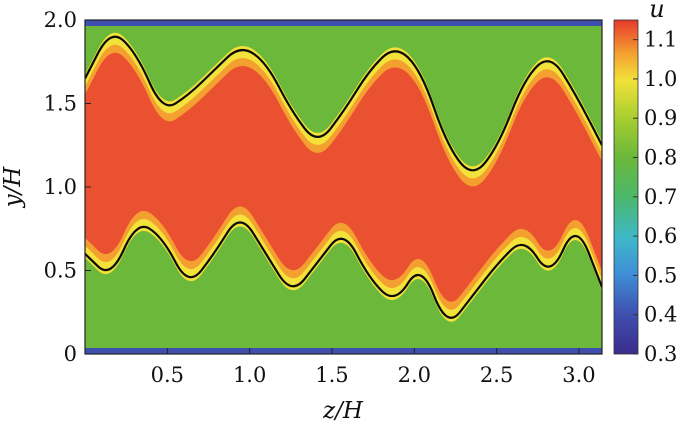 This screenshot has width=700, height=429. What do you see at coordinates (660, 236) in the screenshot?
I see `colorbar-tick-label: 0.6` at bounding box center [660, 236].